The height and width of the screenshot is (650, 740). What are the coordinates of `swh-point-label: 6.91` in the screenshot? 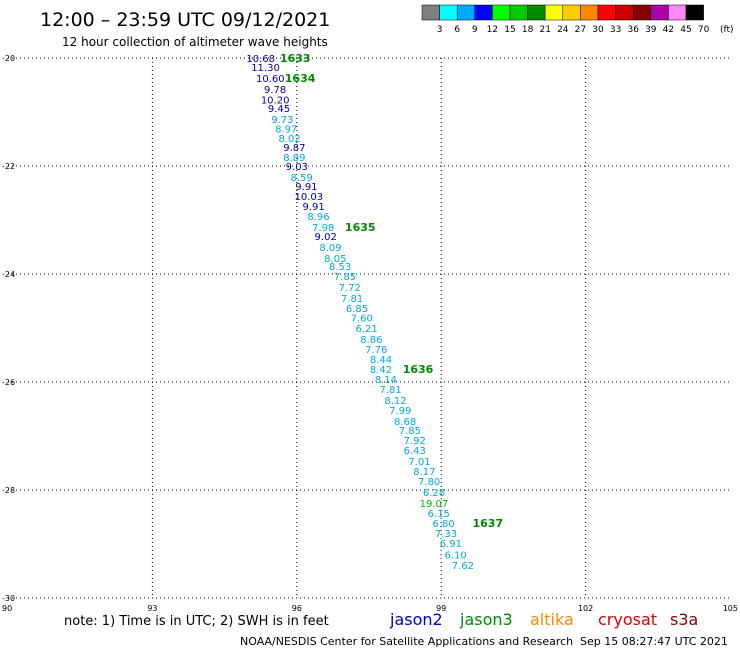 It's located at (451, 544).